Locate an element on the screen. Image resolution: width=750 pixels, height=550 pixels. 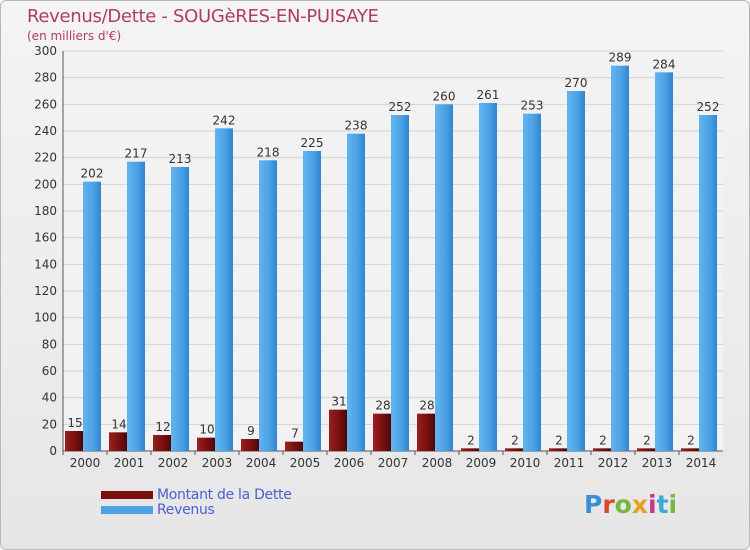
y-tick-label: 240 is located at coordinates (45, 131).